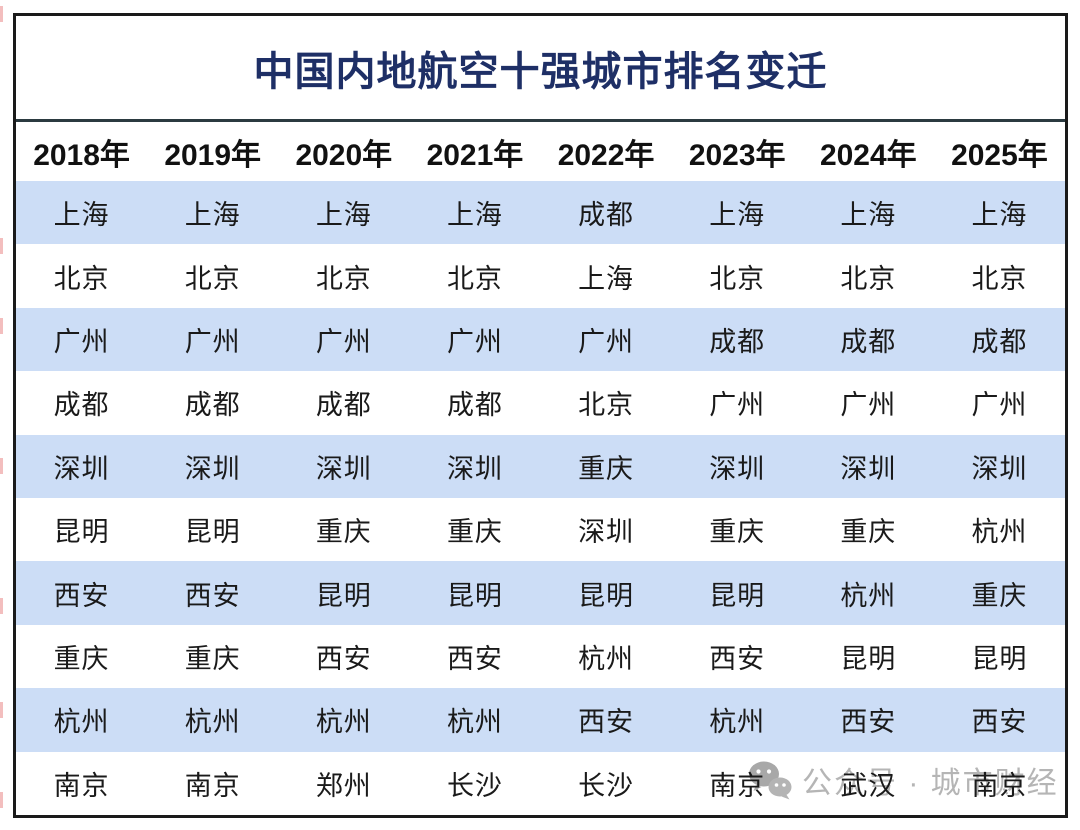 The width and height of the screenshot is (1080, 830). I want to click on table-row: 南京 南京 郑州 长沙 长沙 南京 武汉 南京, so click(540, 783).